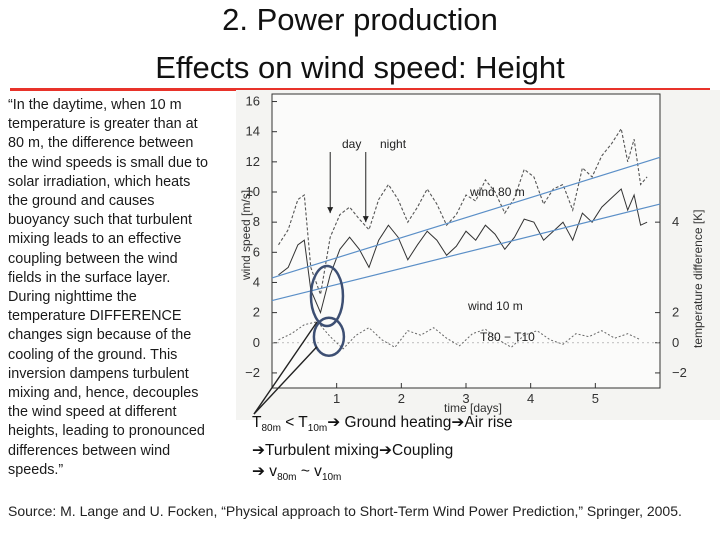 The width and height of the screenshot is (720, 540). I want to click on y-tick-left-label: 10, so click(253, 191).